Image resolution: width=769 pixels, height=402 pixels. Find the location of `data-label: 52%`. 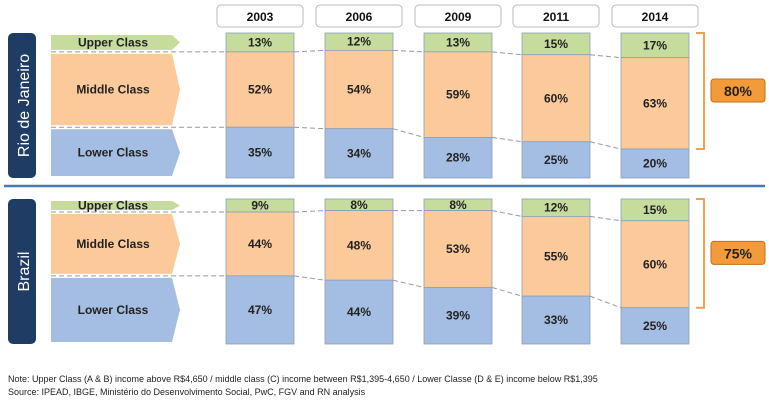

data-label: 52% is located at coordinates (260, 90).